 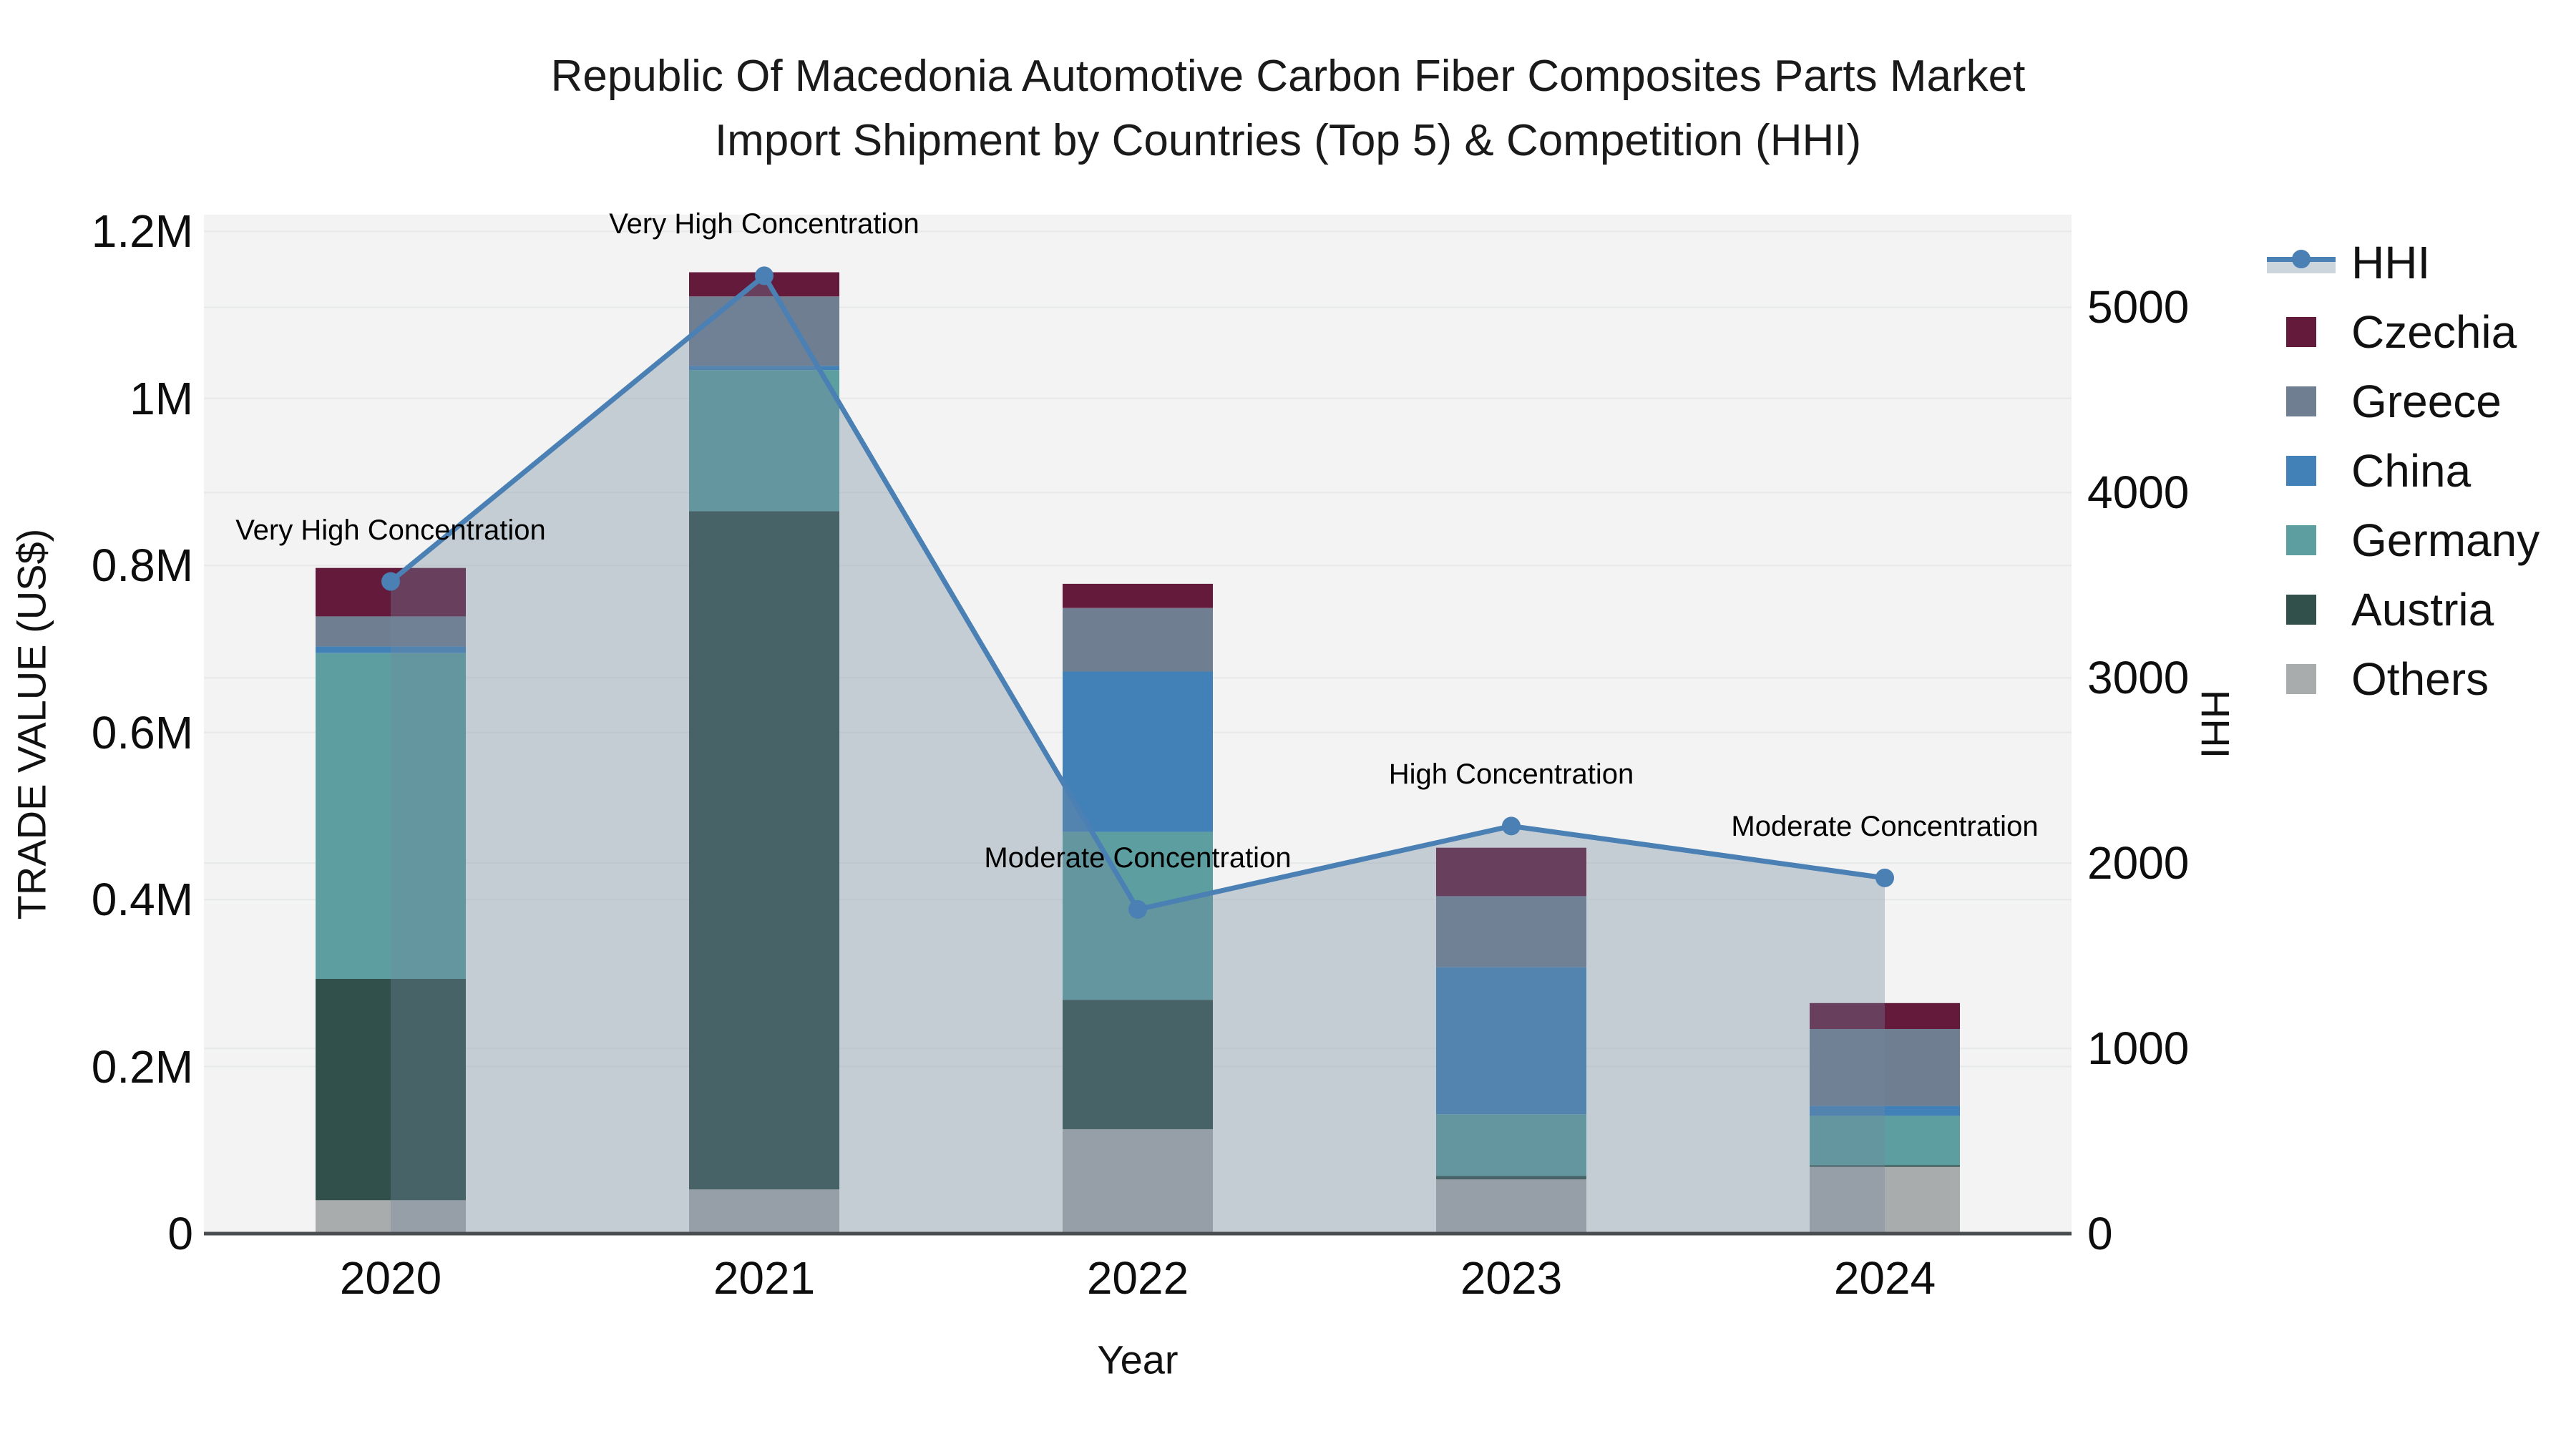 What do you see at coordinates (1884, 1278) in the screenshot?
I see `x-tick-label: 2024` at bounding box center [1884, 1278].